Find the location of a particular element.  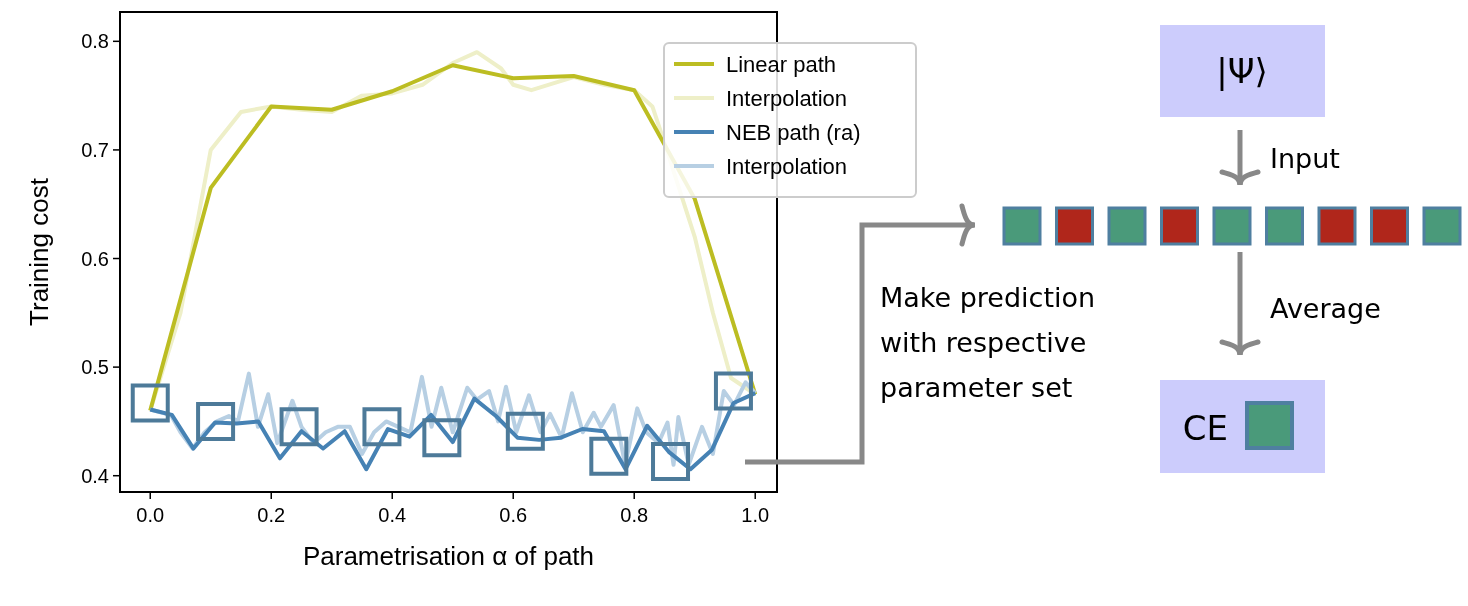

text: Make prediction with respective parameter set is located at coordinates (988, 342).